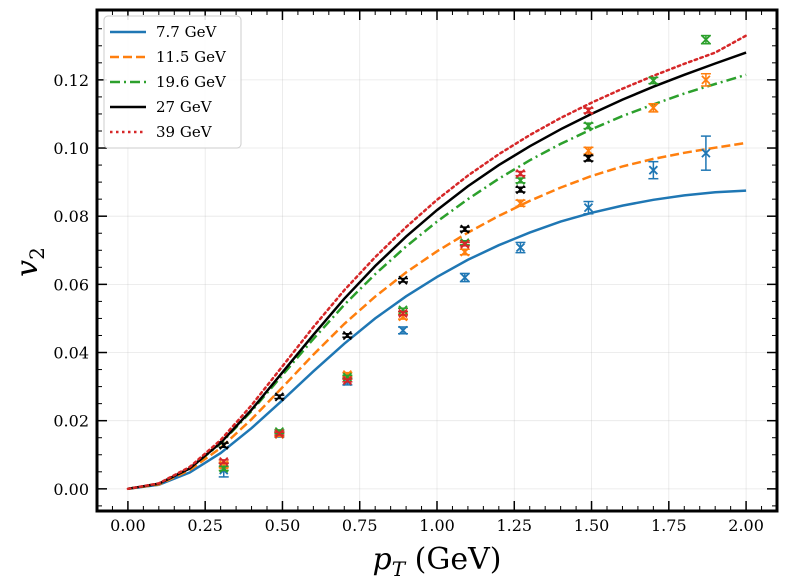 The width and height of the screenshot is (787, 586). What do you see at coordinates (283, 525) in the screenshot?
I see `x-tick-label: 0.50` at bounding box center [283, 525].